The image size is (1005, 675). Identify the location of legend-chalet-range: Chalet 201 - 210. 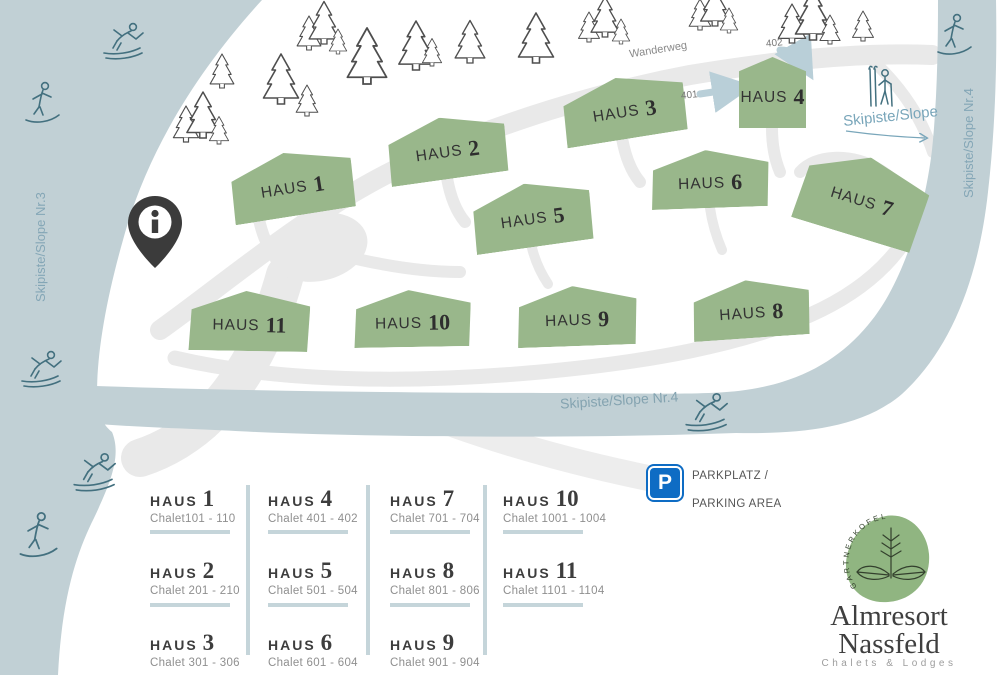
(195, 591).